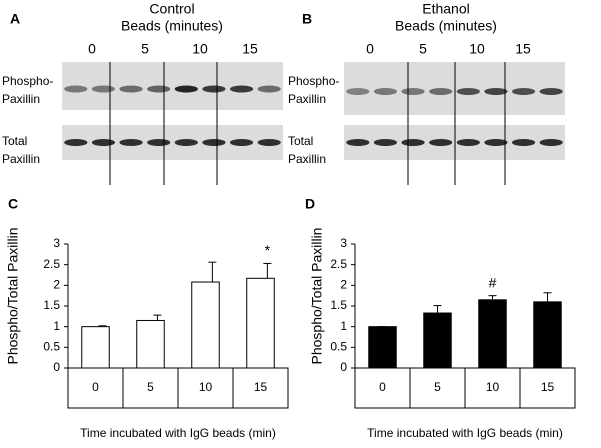 This screenshot has width=601, height=448. Describe the element at coordinates (171, 9) in the screenshot. I see `blot-title: Control` at that location.